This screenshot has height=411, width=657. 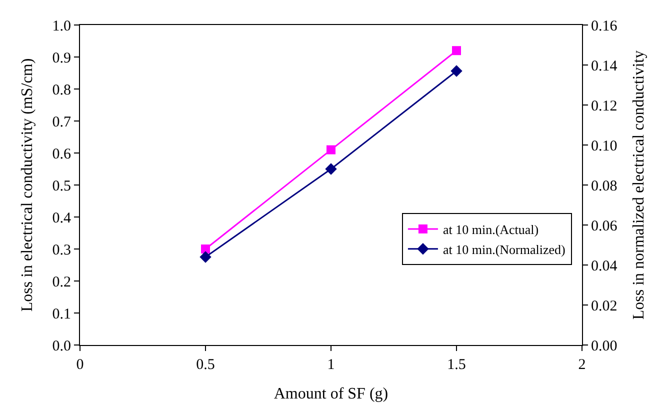 What do you see at coordinates (604, 226) in the screenshot?
I see `y2-tick-label: 0.06` at bounding box center [604, 226].